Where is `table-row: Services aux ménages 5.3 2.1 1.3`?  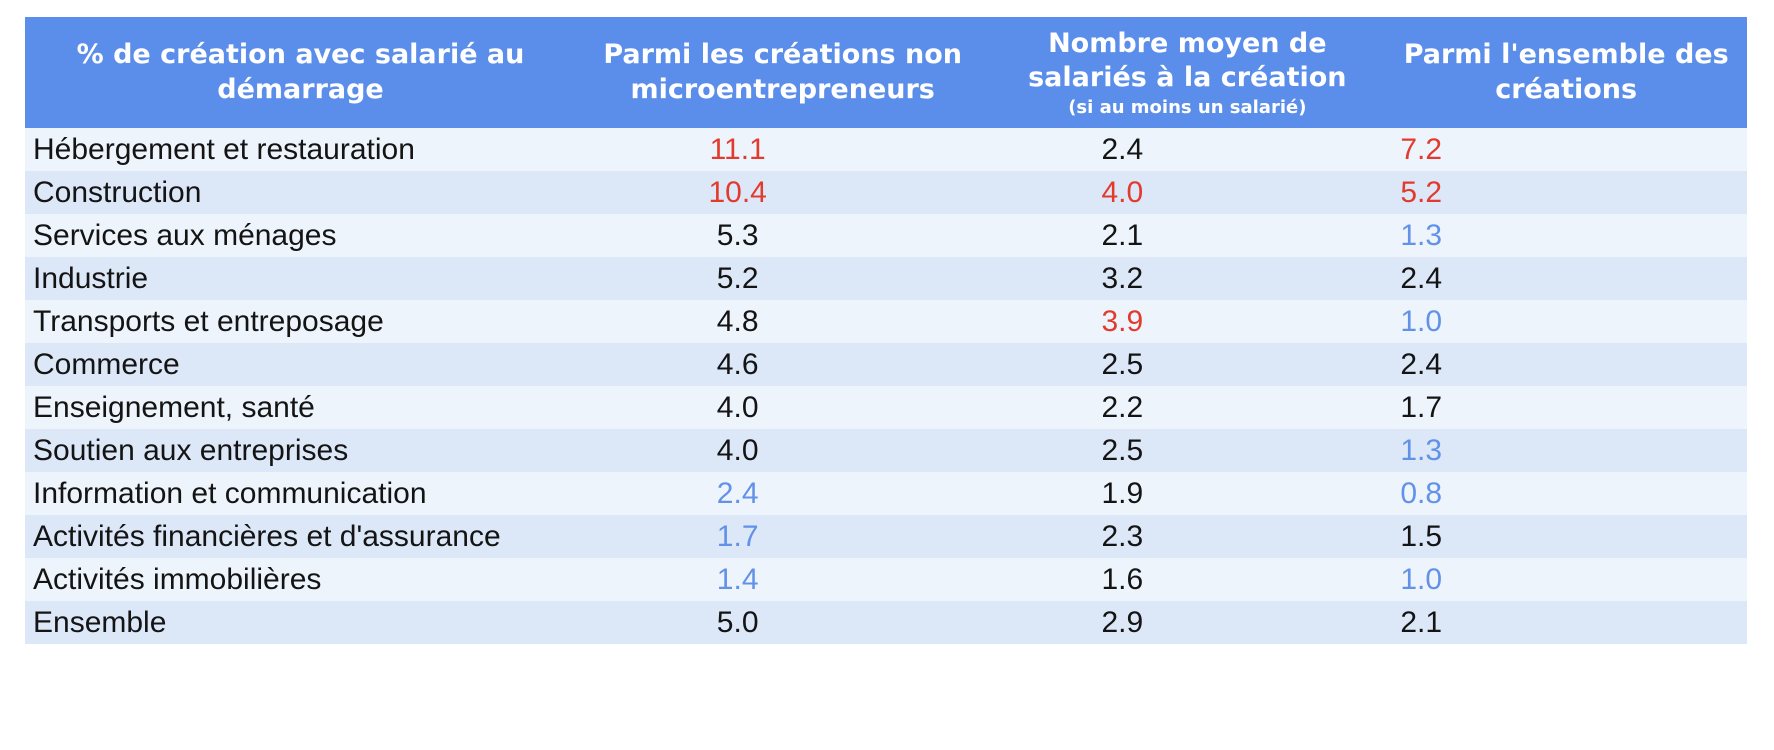
table-row: Services aux ménages 5.3 2.1 1.3 is located at coordinates (886, 235).